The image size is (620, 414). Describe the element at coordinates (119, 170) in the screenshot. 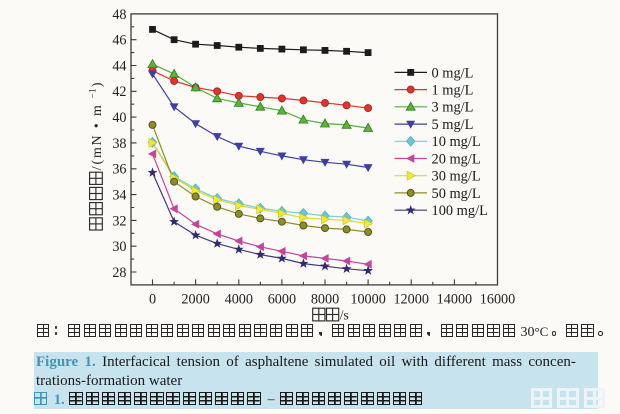

I see `svg-text: 36` at that location.